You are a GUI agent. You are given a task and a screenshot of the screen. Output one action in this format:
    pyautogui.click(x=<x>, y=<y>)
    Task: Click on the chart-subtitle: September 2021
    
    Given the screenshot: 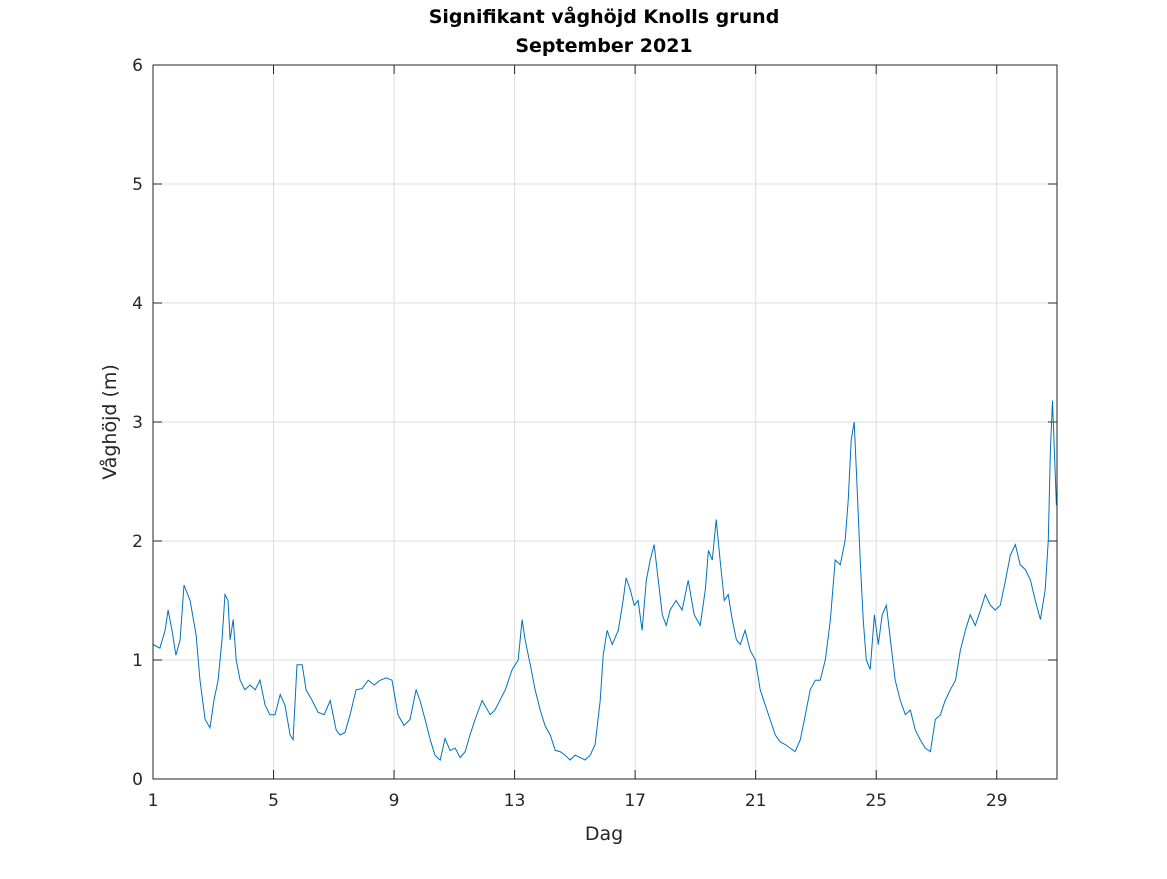 What is the action you would take?
    pyautogui.click(x=603, y=46)
    